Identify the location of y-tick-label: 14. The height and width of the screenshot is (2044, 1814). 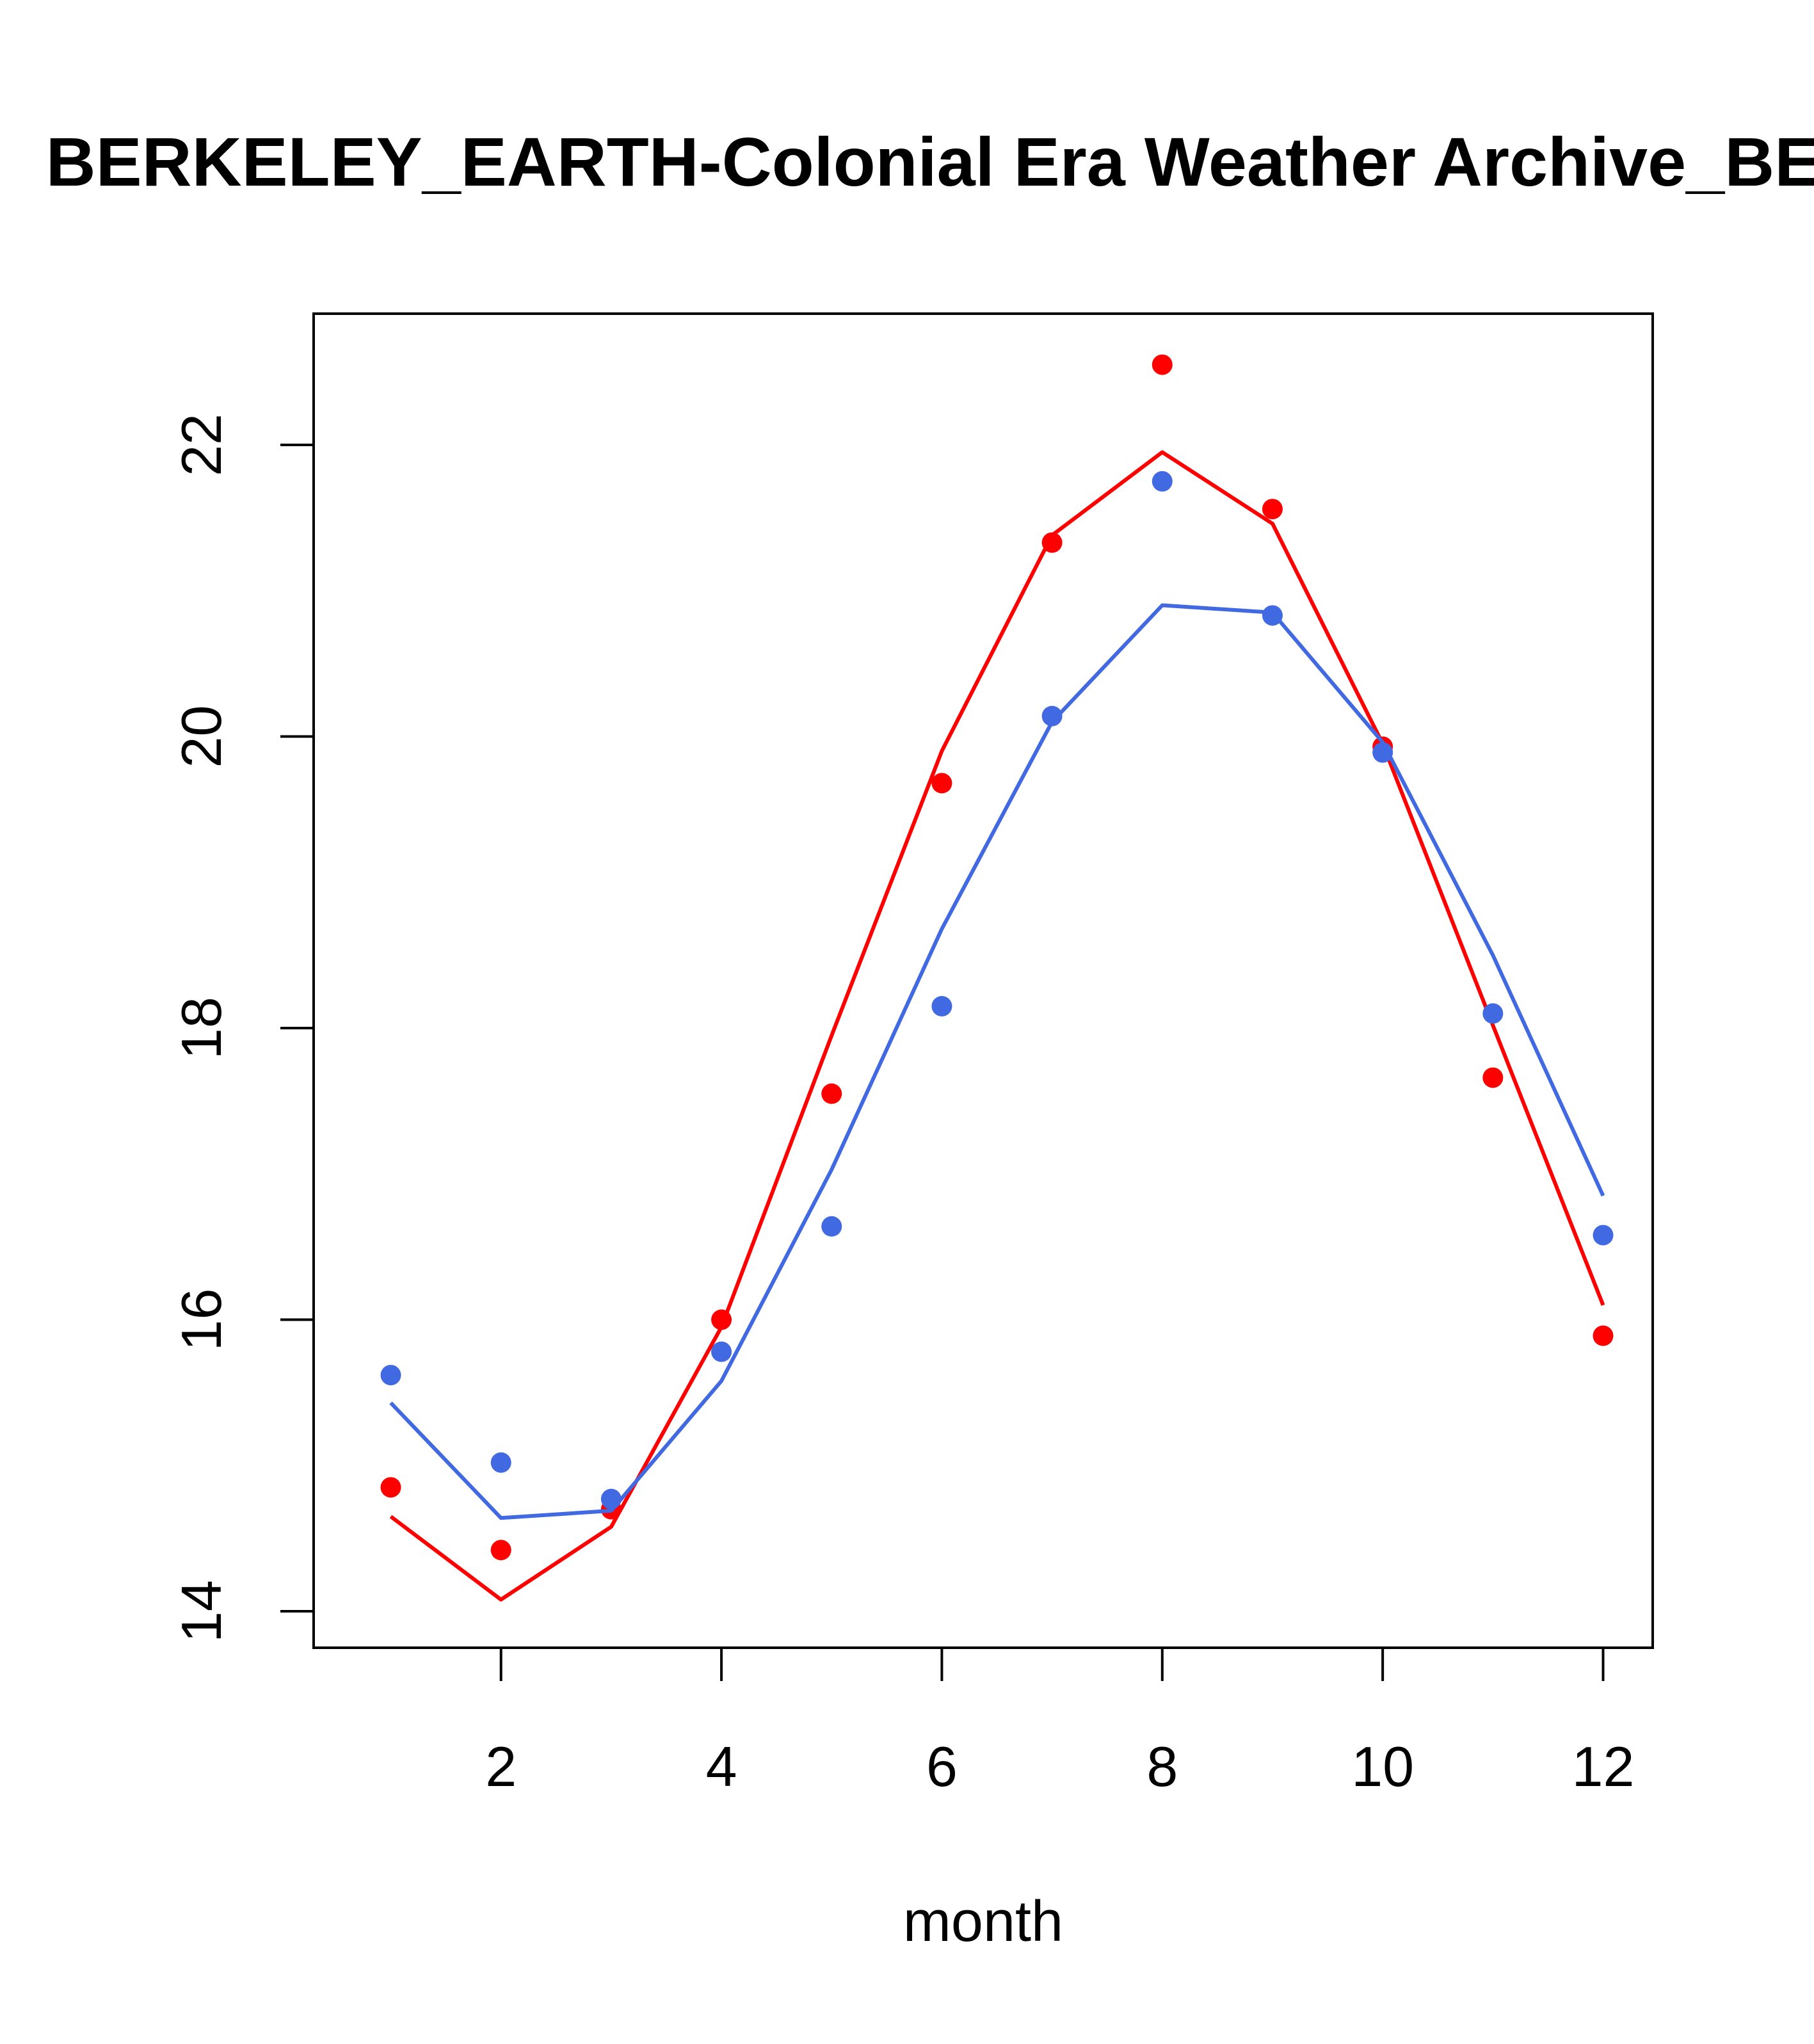
(201, 1611).